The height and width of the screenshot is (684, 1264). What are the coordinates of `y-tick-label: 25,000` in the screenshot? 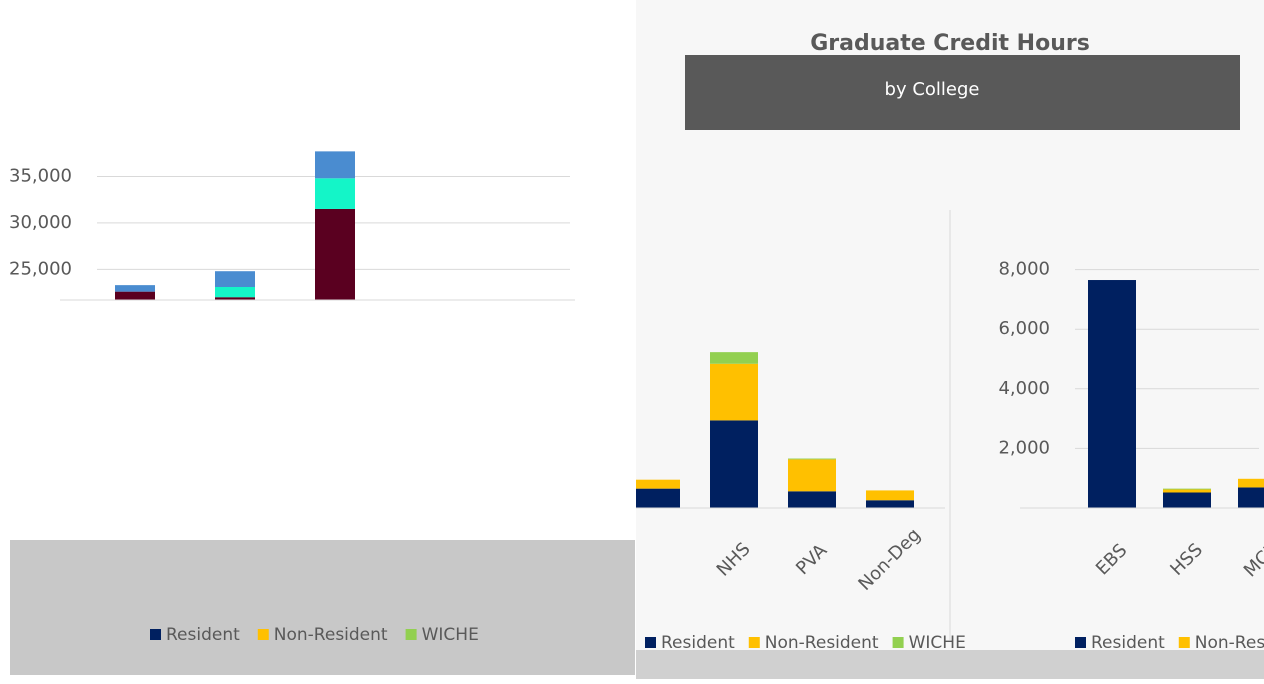 It's located at (40, 268).